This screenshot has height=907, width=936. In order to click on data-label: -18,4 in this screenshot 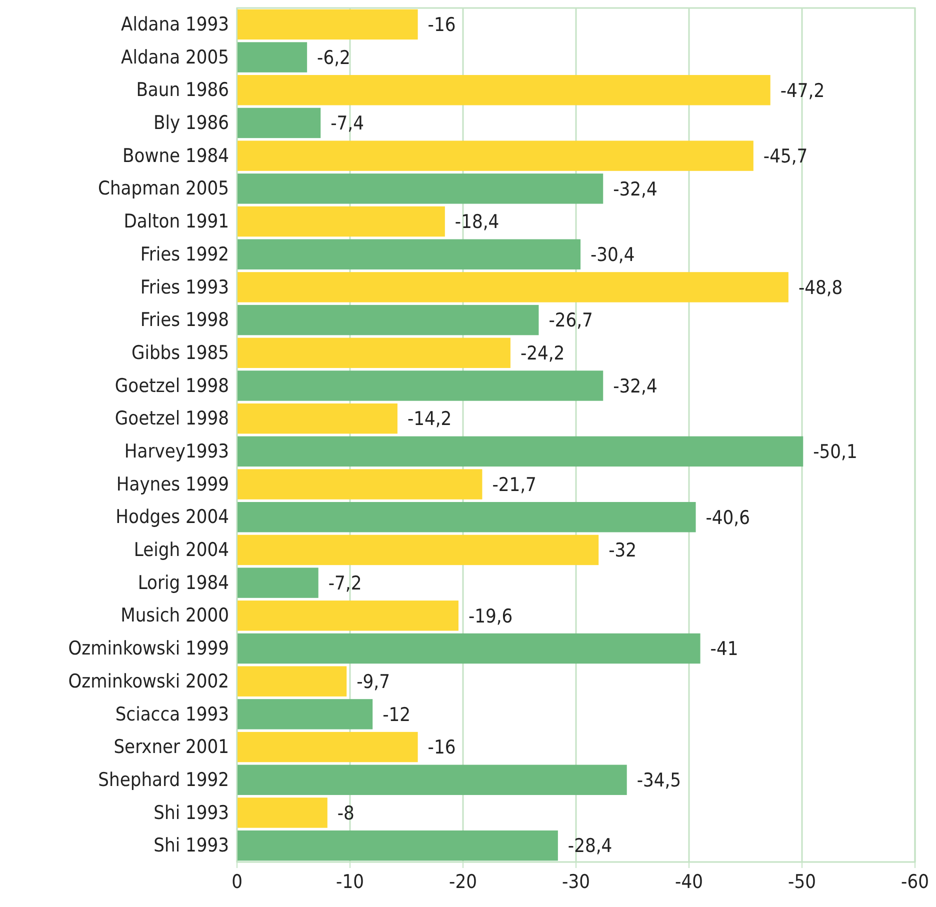, I will do `click(477, 222)`.